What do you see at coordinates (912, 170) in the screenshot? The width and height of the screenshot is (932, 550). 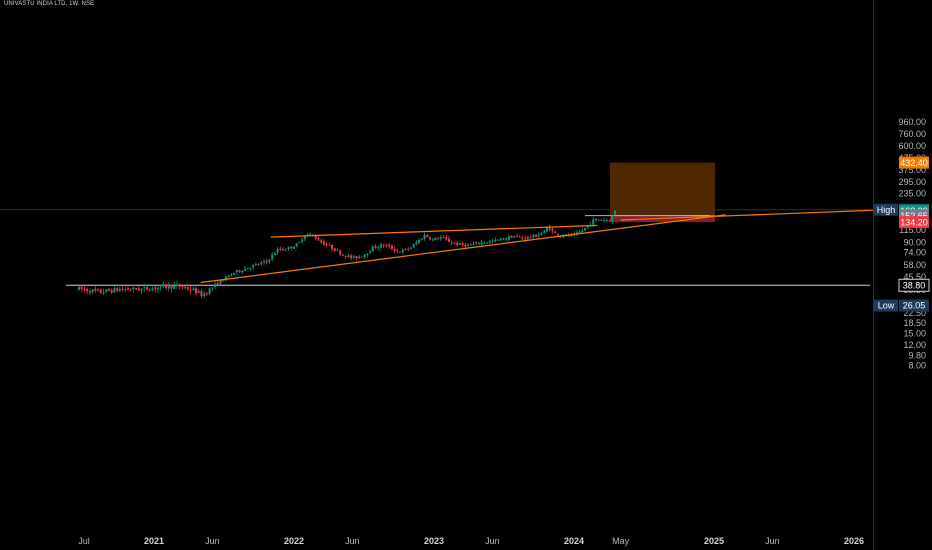 I see `y-tick-label: 375.00` at bounding box center [912, 170].